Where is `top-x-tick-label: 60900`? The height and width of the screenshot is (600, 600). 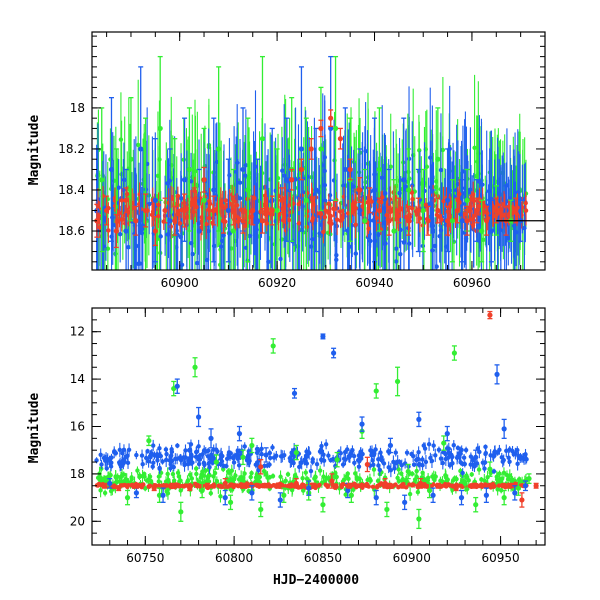
top-x-tick-label: 60900 is located at coordinates (180, 283).